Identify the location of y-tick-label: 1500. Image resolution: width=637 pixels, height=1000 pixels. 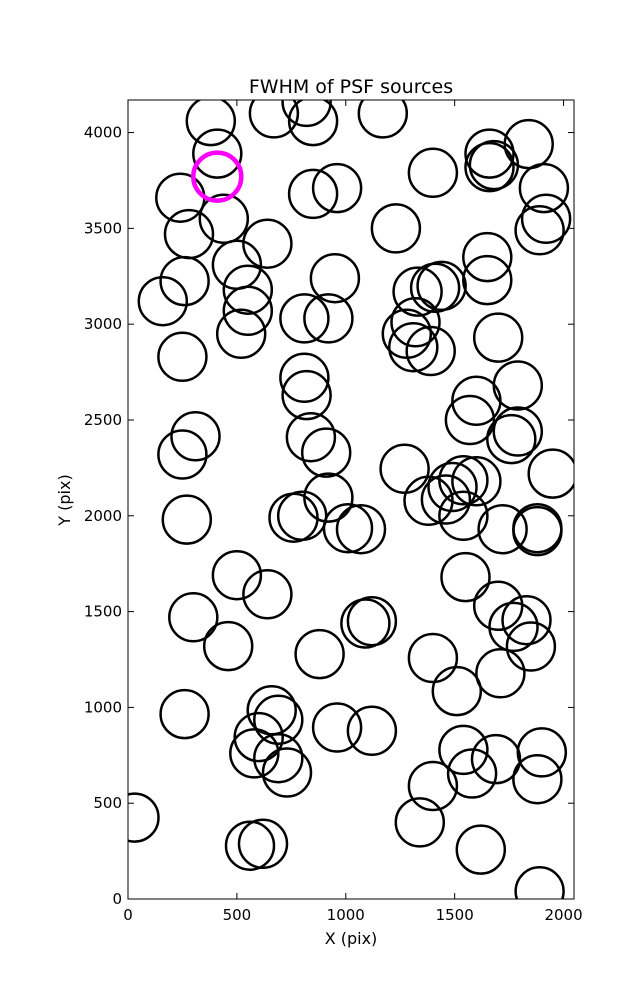
(103, 612).